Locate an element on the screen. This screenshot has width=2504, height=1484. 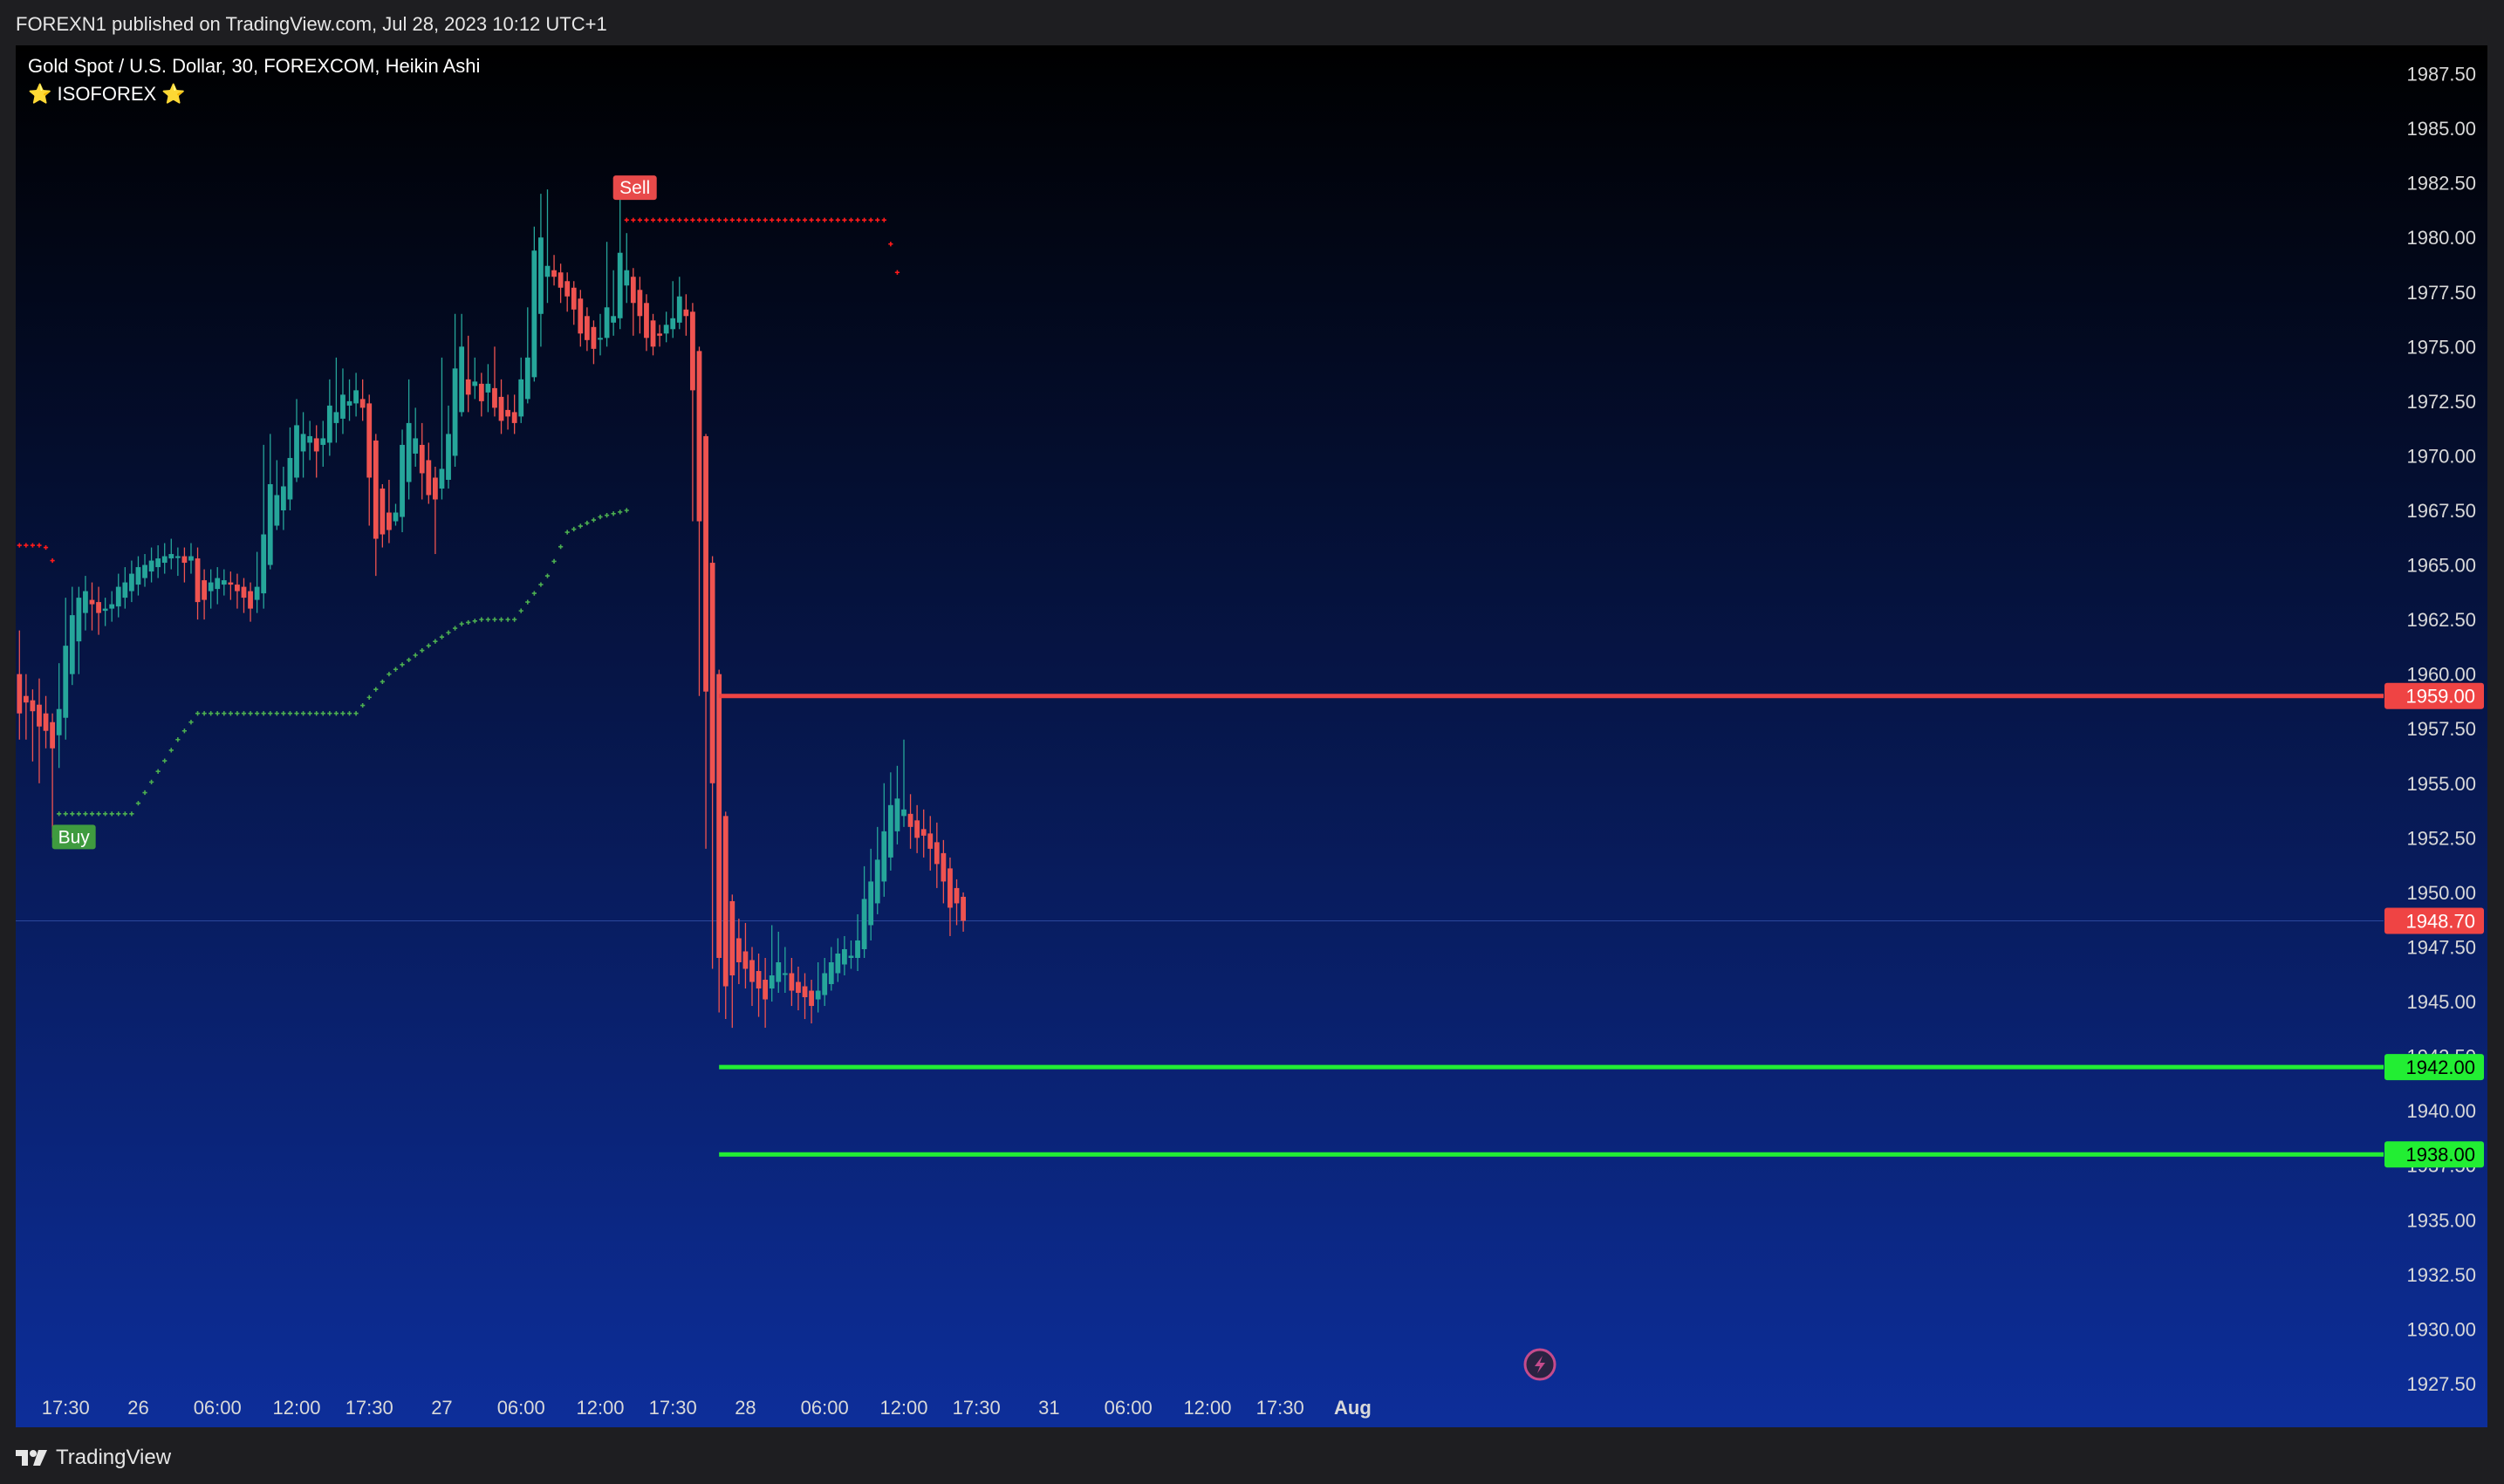
last-price-label-box is located at coordinates (2434, 920).